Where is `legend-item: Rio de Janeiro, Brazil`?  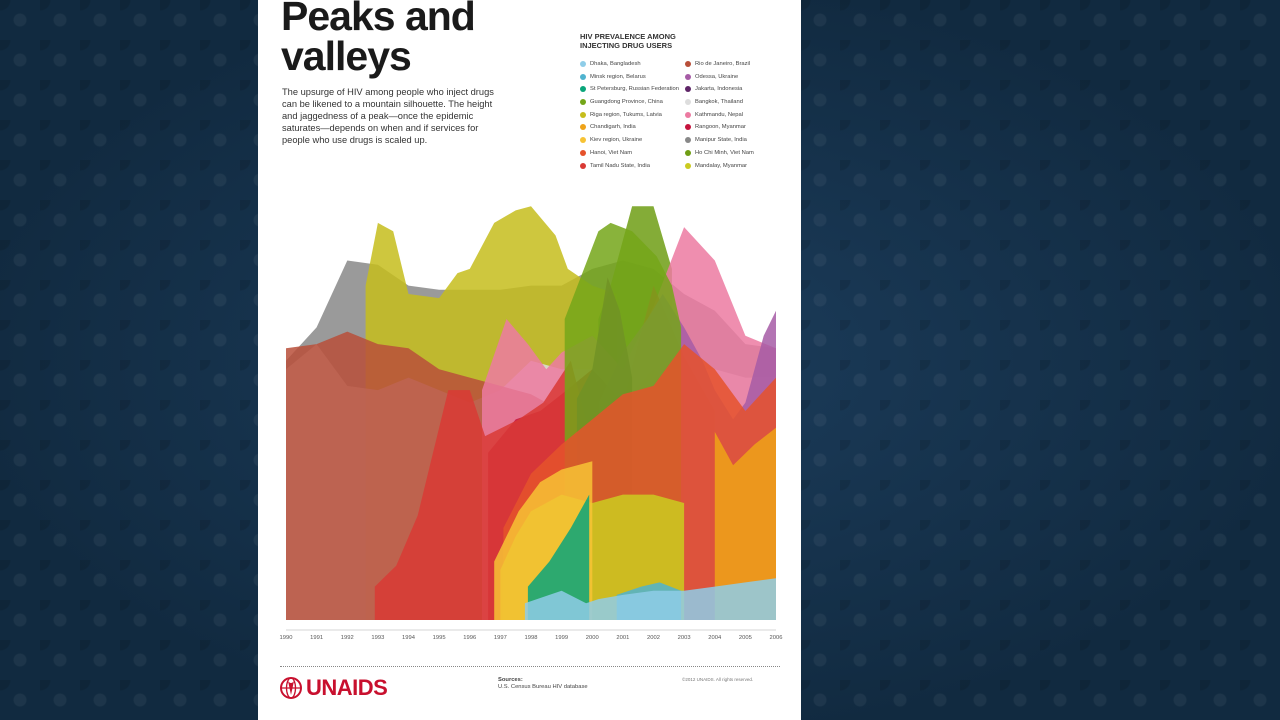 legend-item: Rio de Janeiro, Brazil is located at coordinates (743, 66).